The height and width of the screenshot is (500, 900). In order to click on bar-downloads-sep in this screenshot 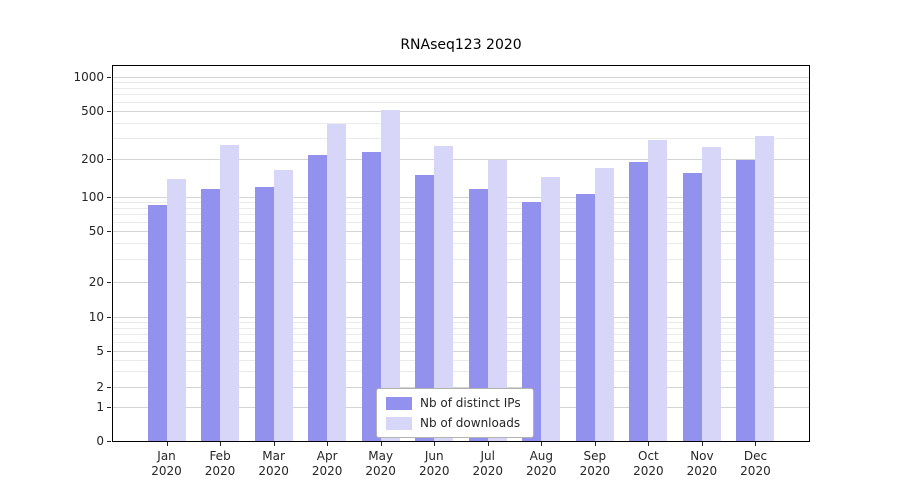, I will do `click(604, 304)`.